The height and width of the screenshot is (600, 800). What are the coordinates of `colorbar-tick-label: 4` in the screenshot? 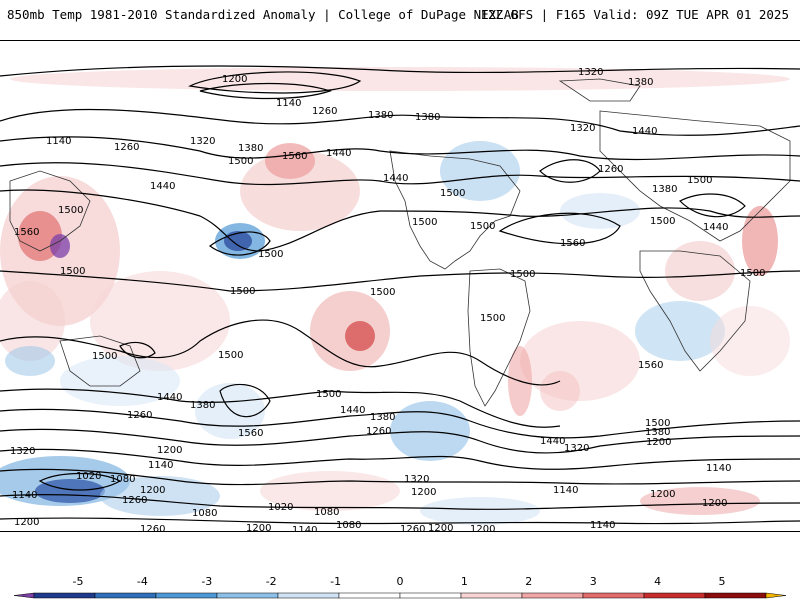 It's located at (657, 581).